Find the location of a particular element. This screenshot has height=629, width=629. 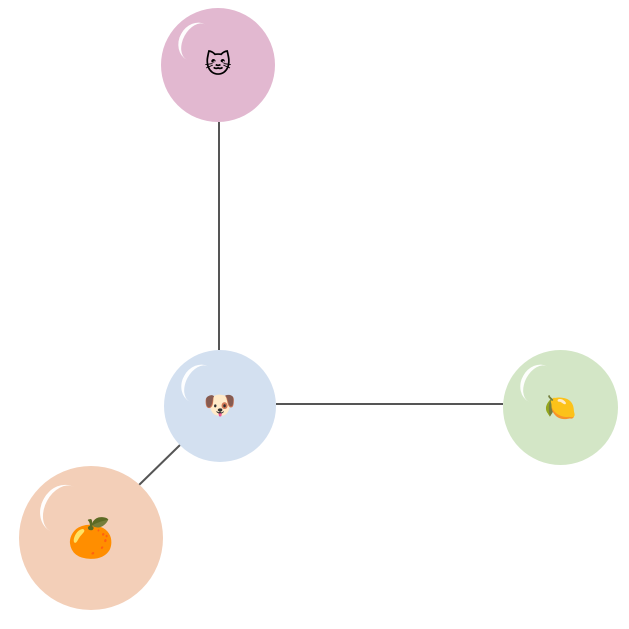

node-orange: 🍊 is located at coordinates (91, 538).